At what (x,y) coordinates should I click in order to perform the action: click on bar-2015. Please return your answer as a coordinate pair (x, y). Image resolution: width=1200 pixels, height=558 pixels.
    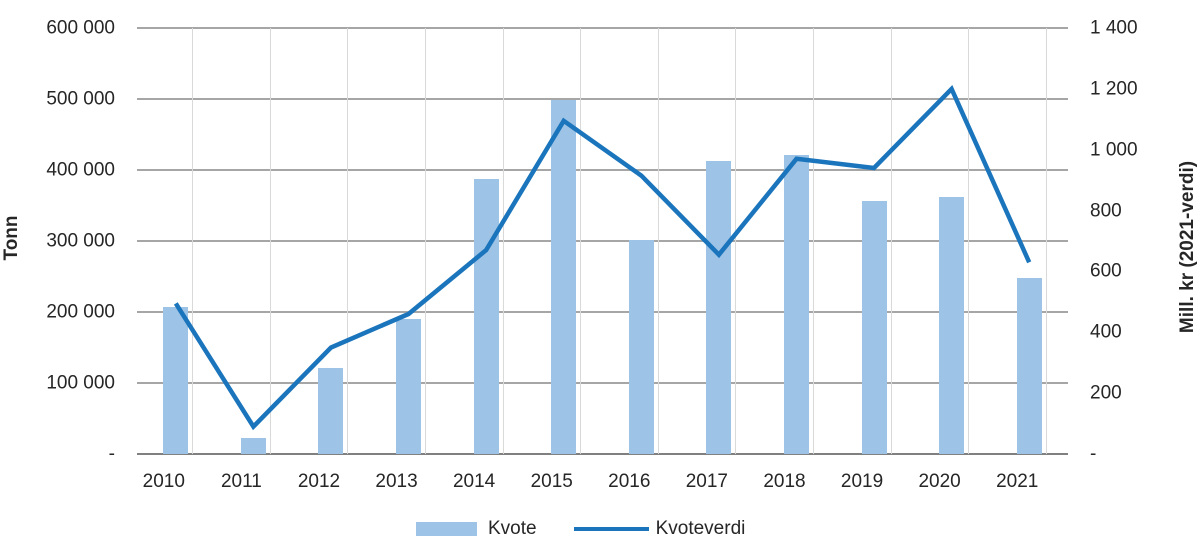
    Looking at the image, I should click on (564, 276).